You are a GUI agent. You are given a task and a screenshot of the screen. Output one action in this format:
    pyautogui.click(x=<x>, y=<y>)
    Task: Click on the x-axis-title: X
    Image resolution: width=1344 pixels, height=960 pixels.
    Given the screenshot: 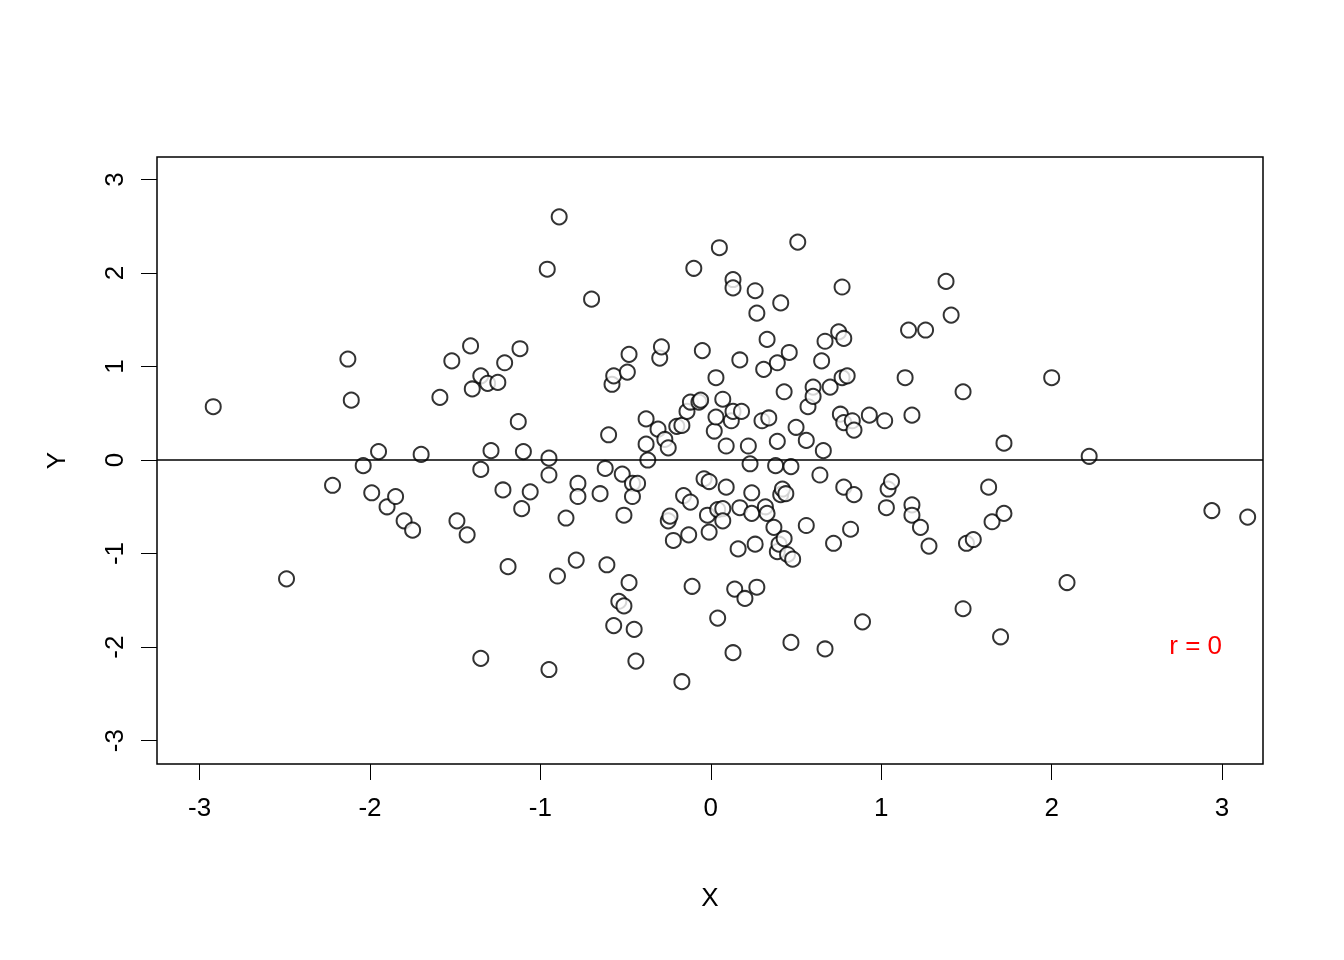 What is the action you would take?
    pyautogui.click(x=710, y=897)
    